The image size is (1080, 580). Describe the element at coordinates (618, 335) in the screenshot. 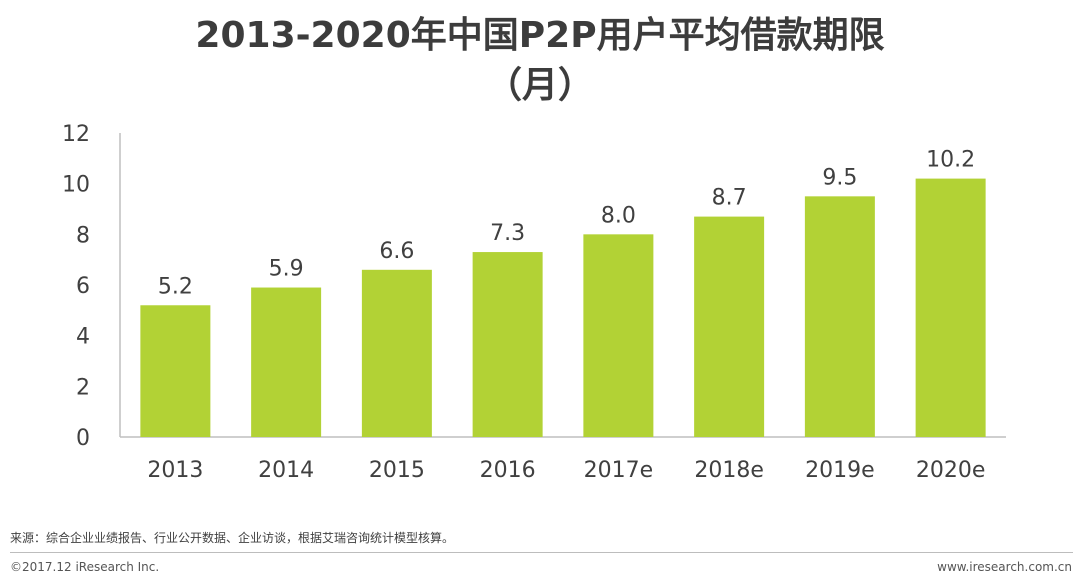

I see `bar-2017e` at that location.